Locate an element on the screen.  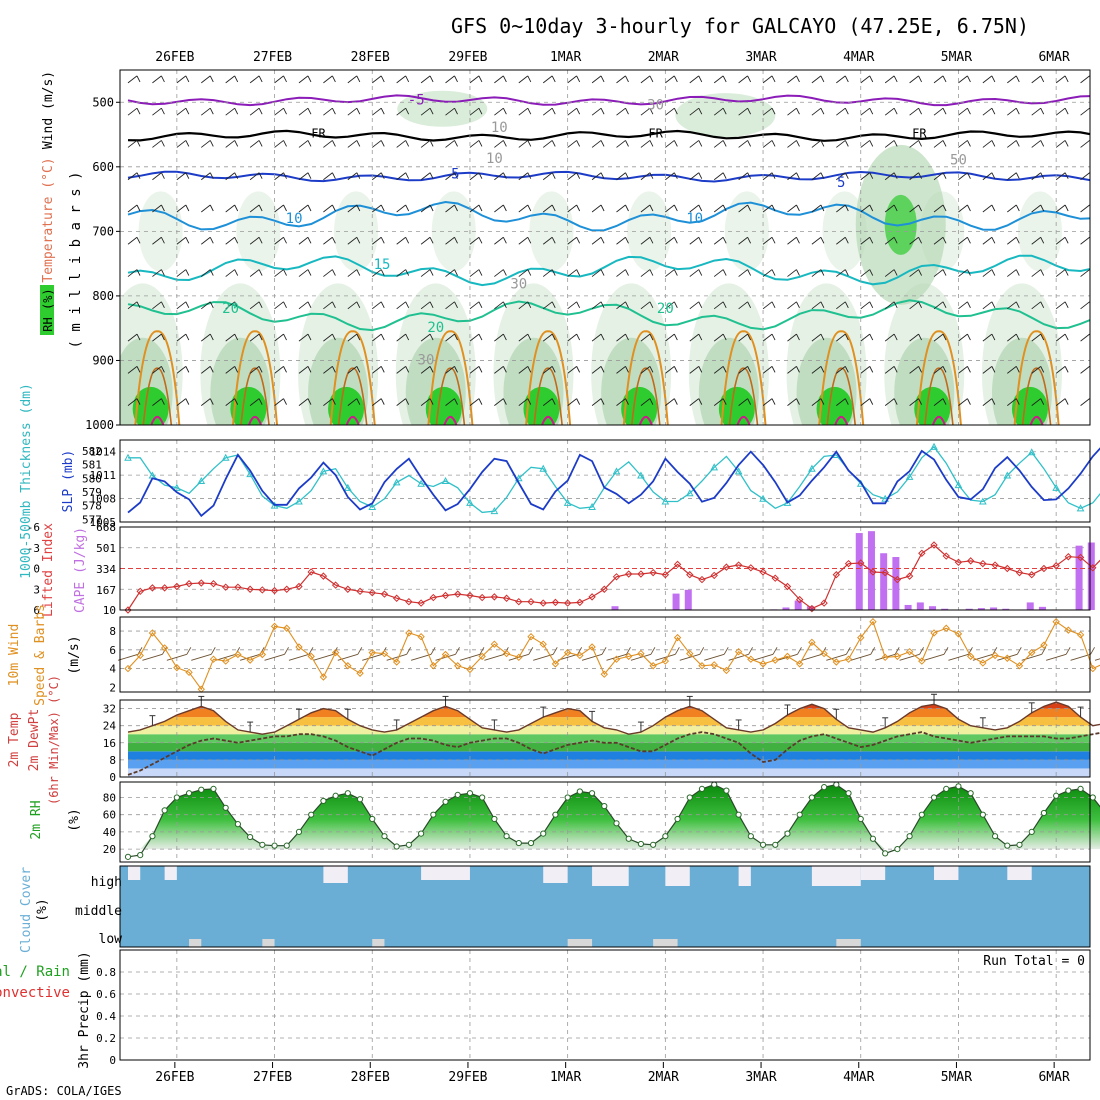
cloud-level-label: middle is located at coordinates (98, 911).